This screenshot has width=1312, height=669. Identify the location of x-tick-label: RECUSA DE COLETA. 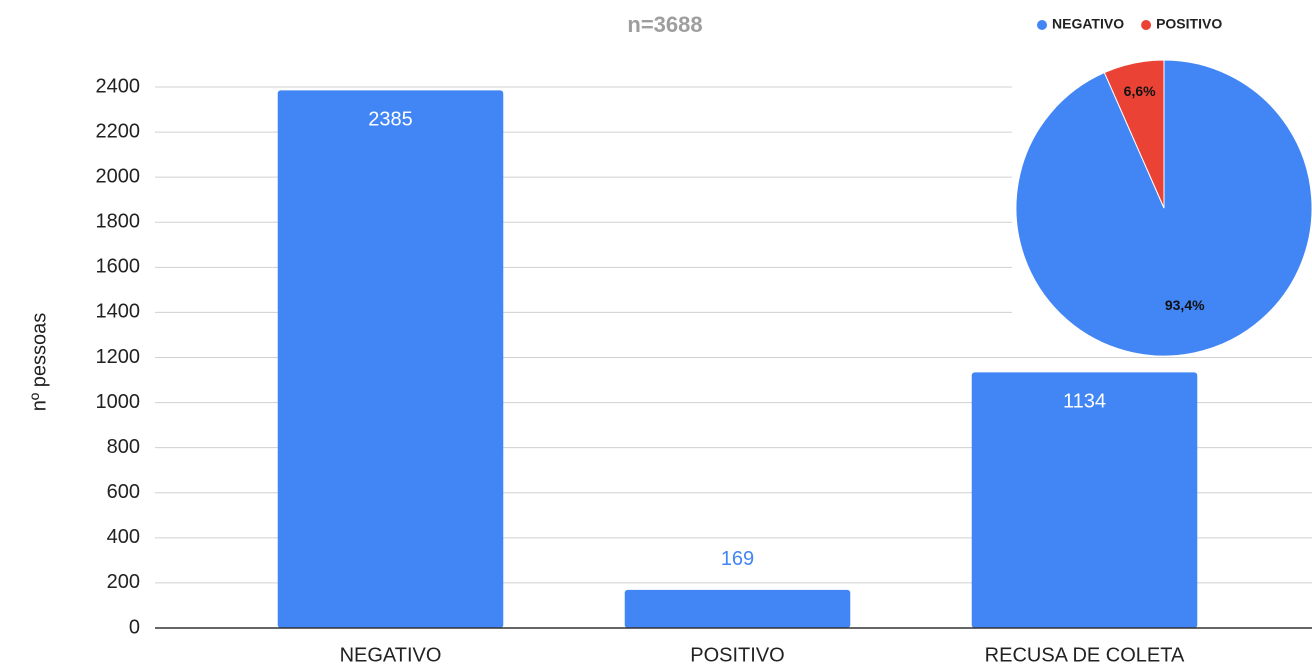
(1085, 655).